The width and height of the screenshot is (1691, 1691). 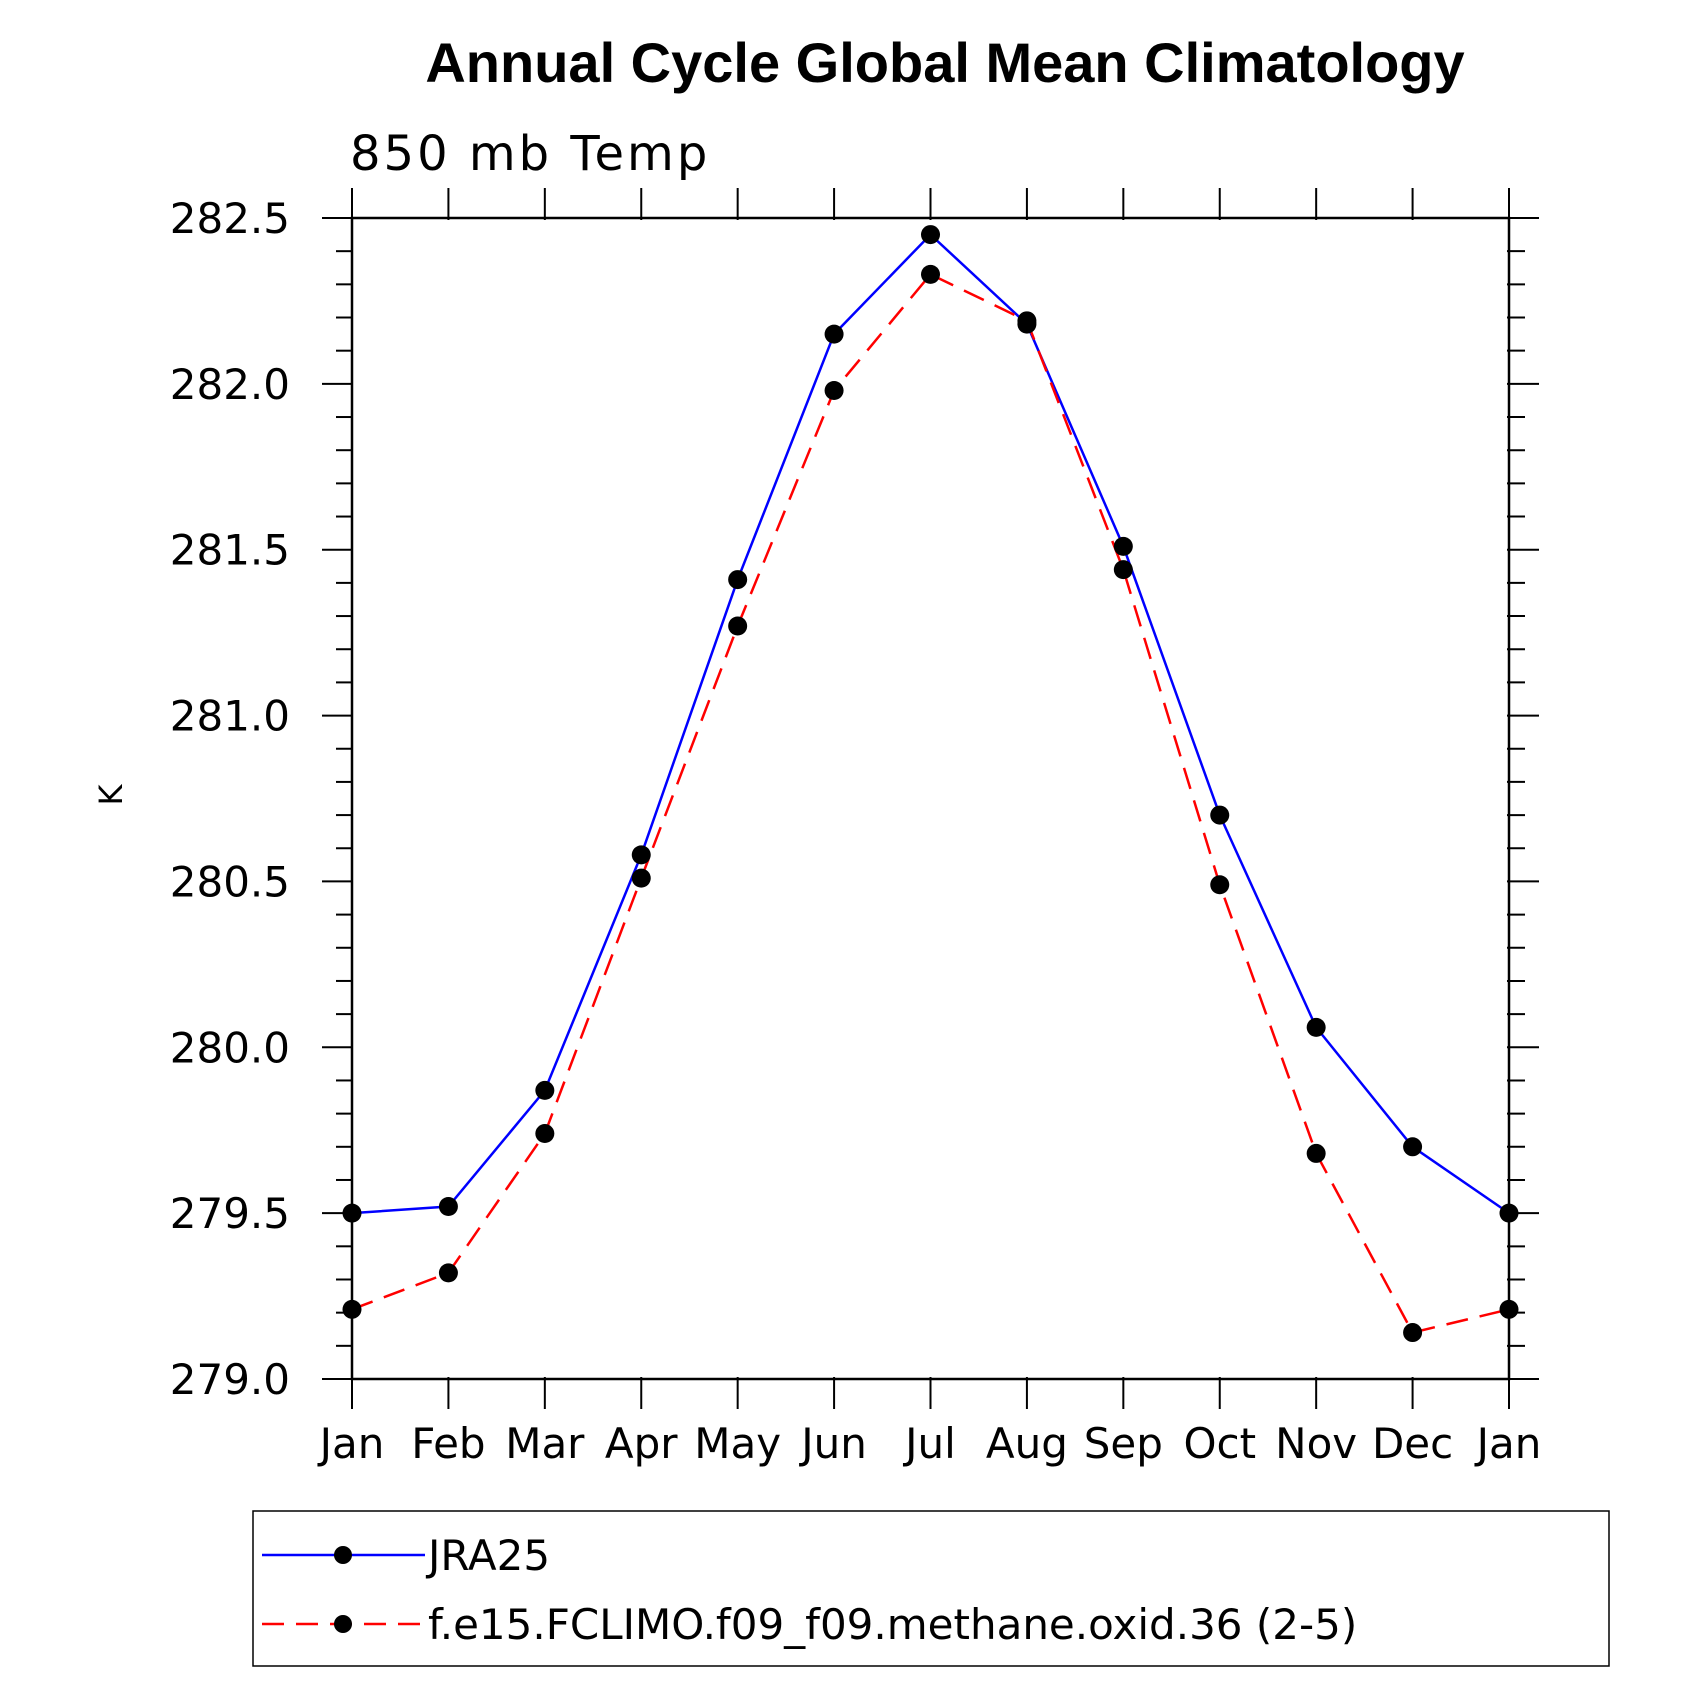 What do you see at coordinates (641, 1443) in the screenshot?
I see `x-tick-label: Apr` at bounding box center [641, 1443].